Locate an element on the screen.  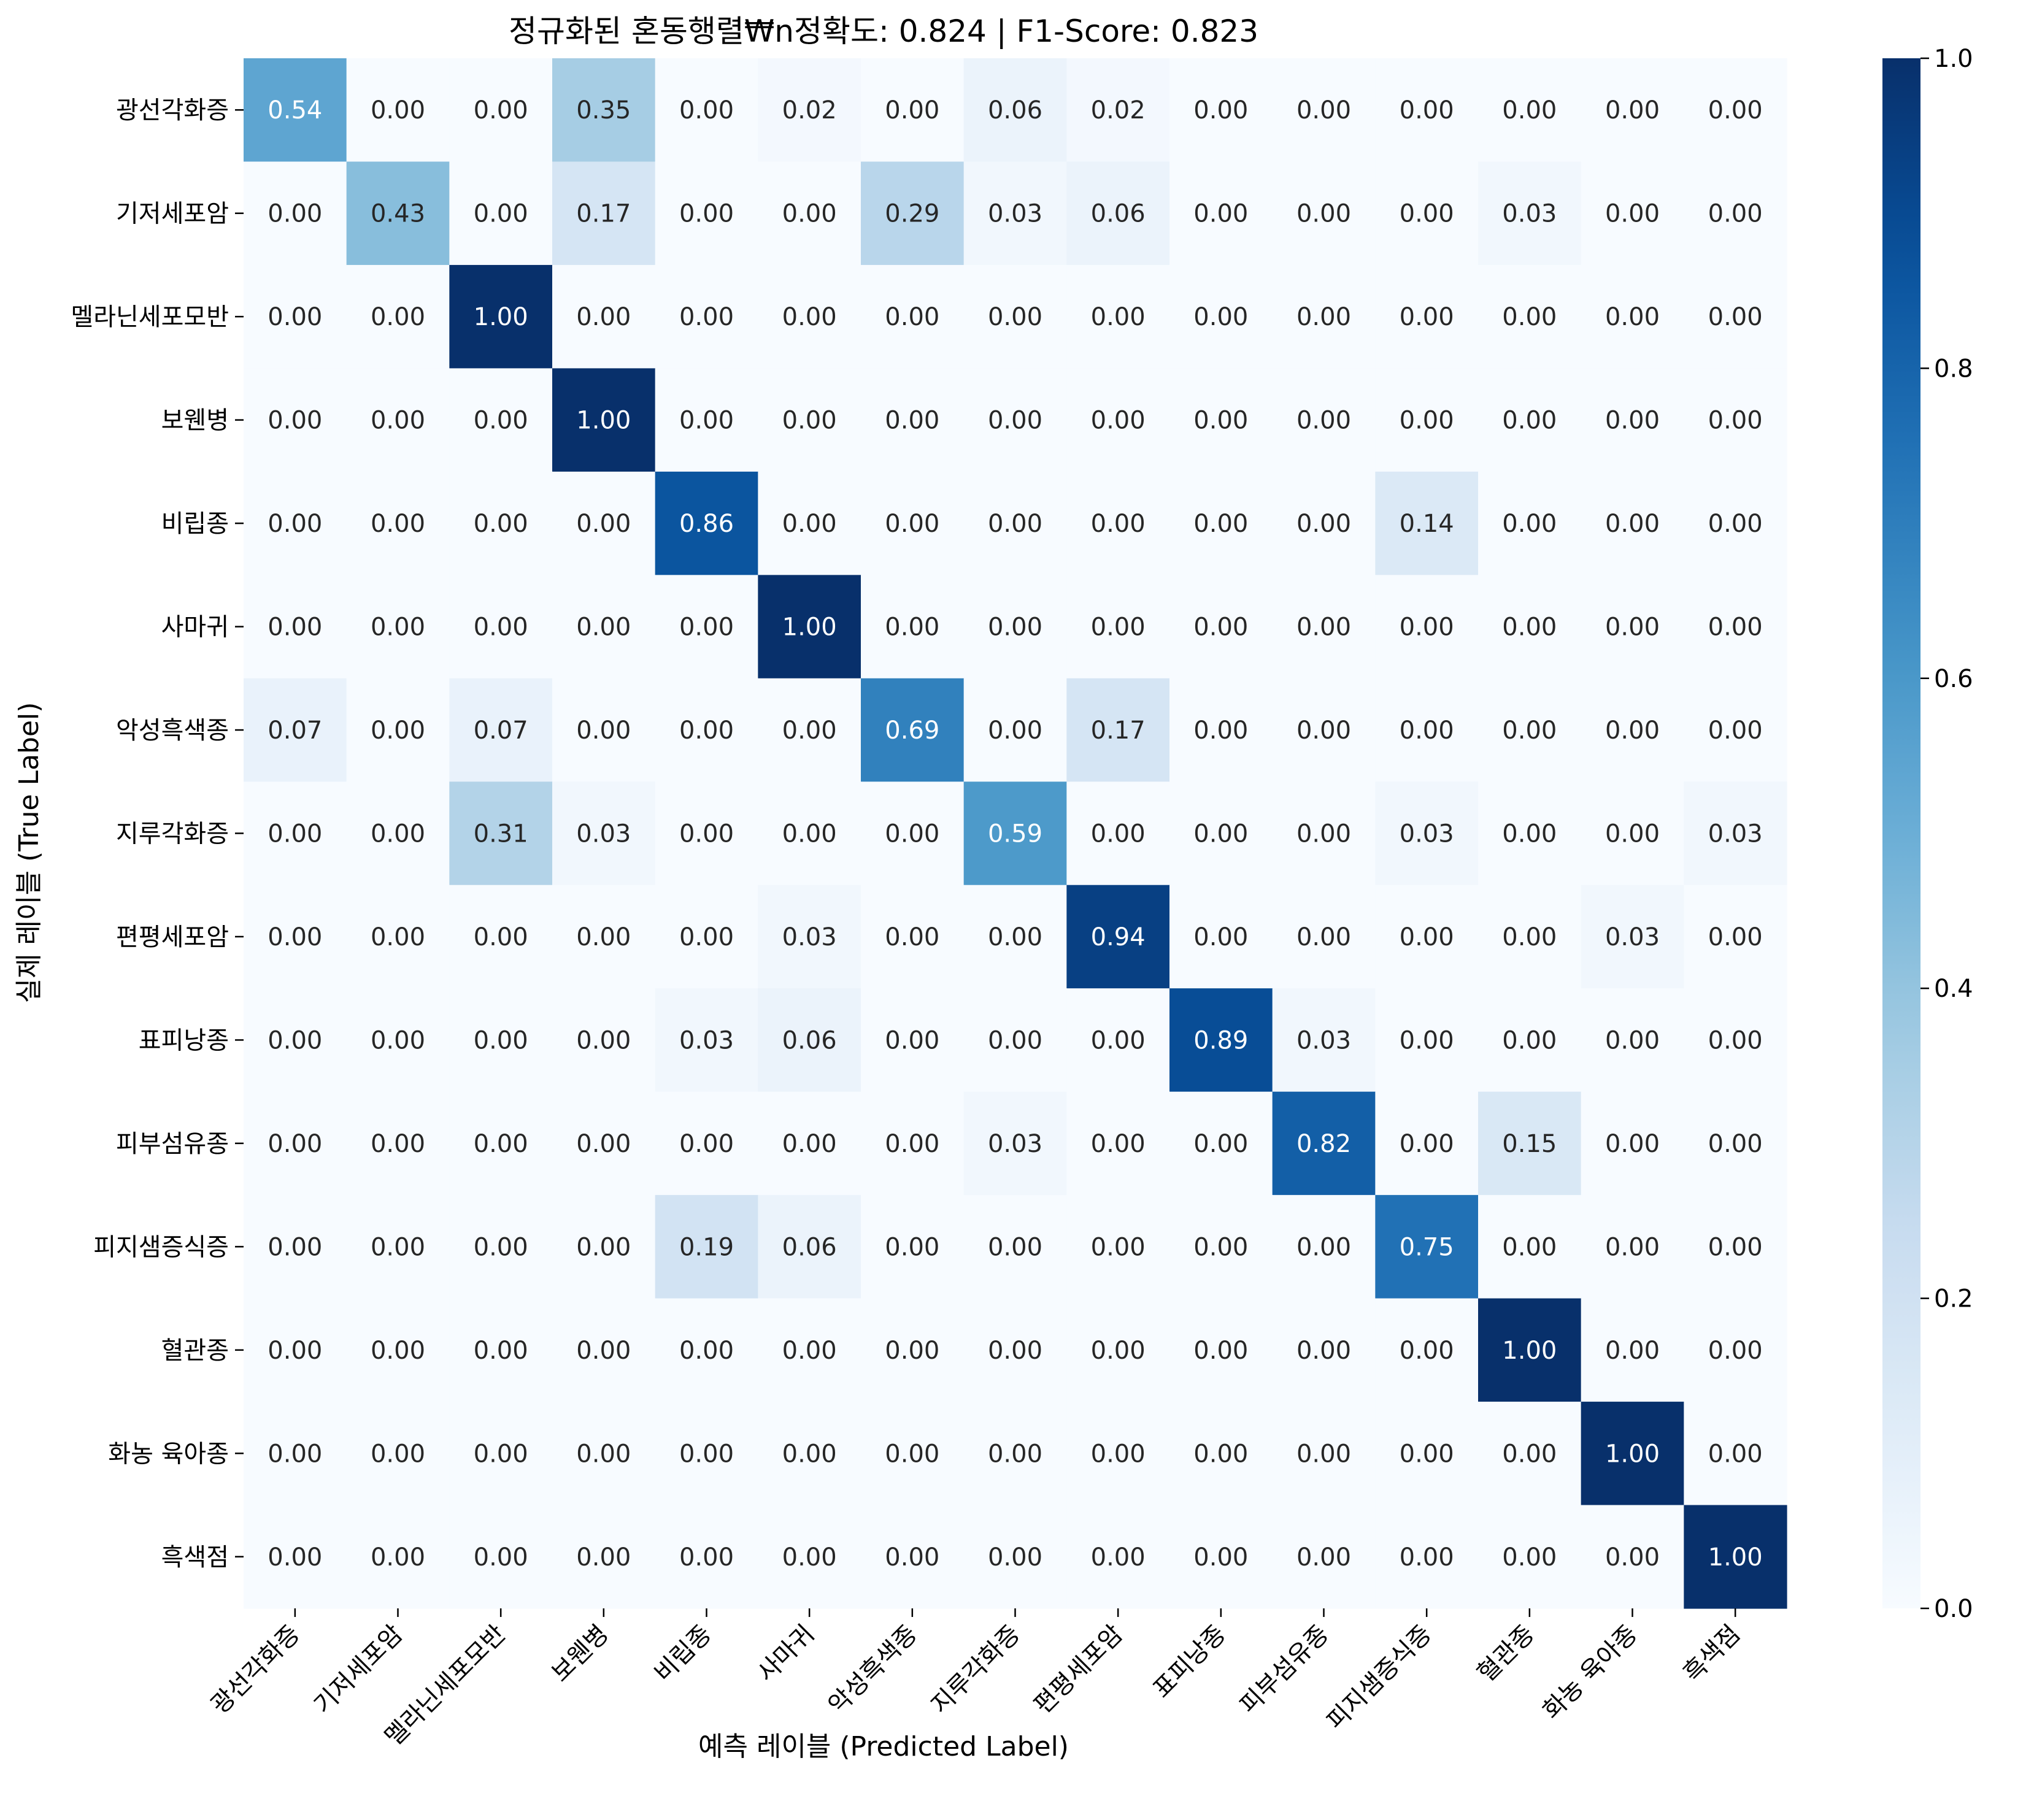
colorbar: 0.0 0.2 0.4 0.6 0.8 1.0 is located at coordinates (1928, 834).